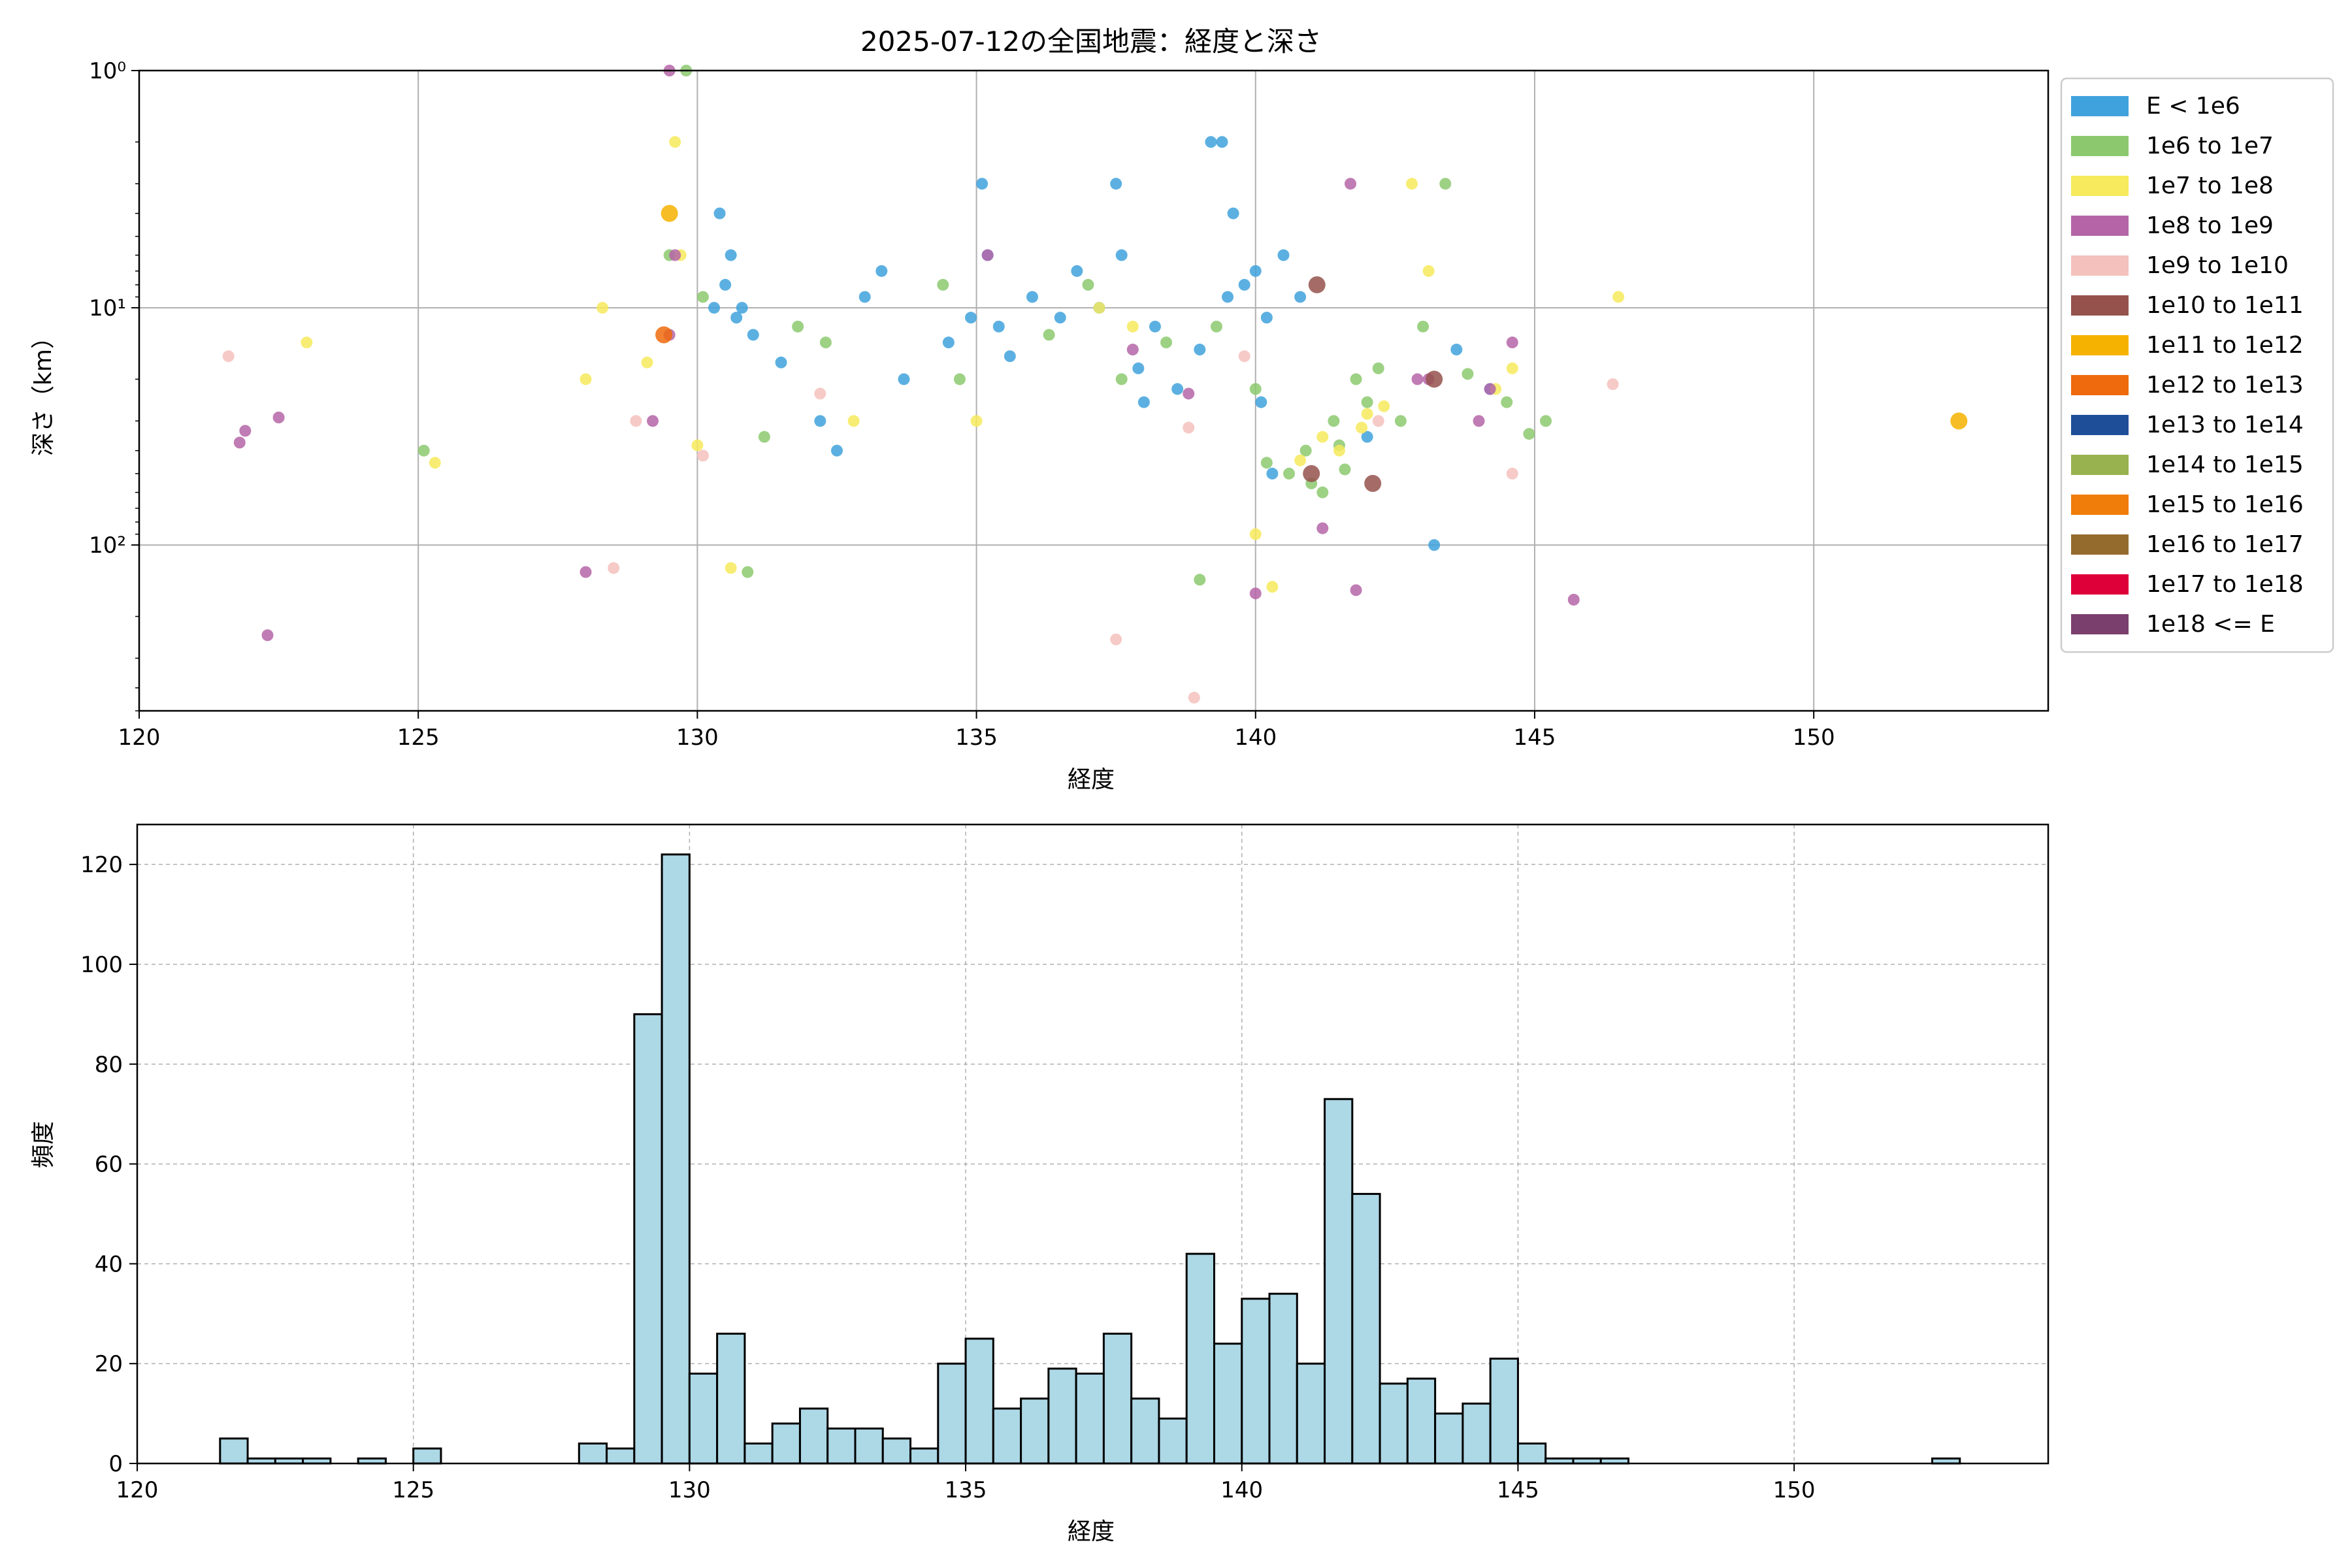 This screenshot has width=2352, height=1568. Describe the element at coordinates (2225, 584) in the screenshot. I see `legend-label: 1e17 to 1e18` at that location.